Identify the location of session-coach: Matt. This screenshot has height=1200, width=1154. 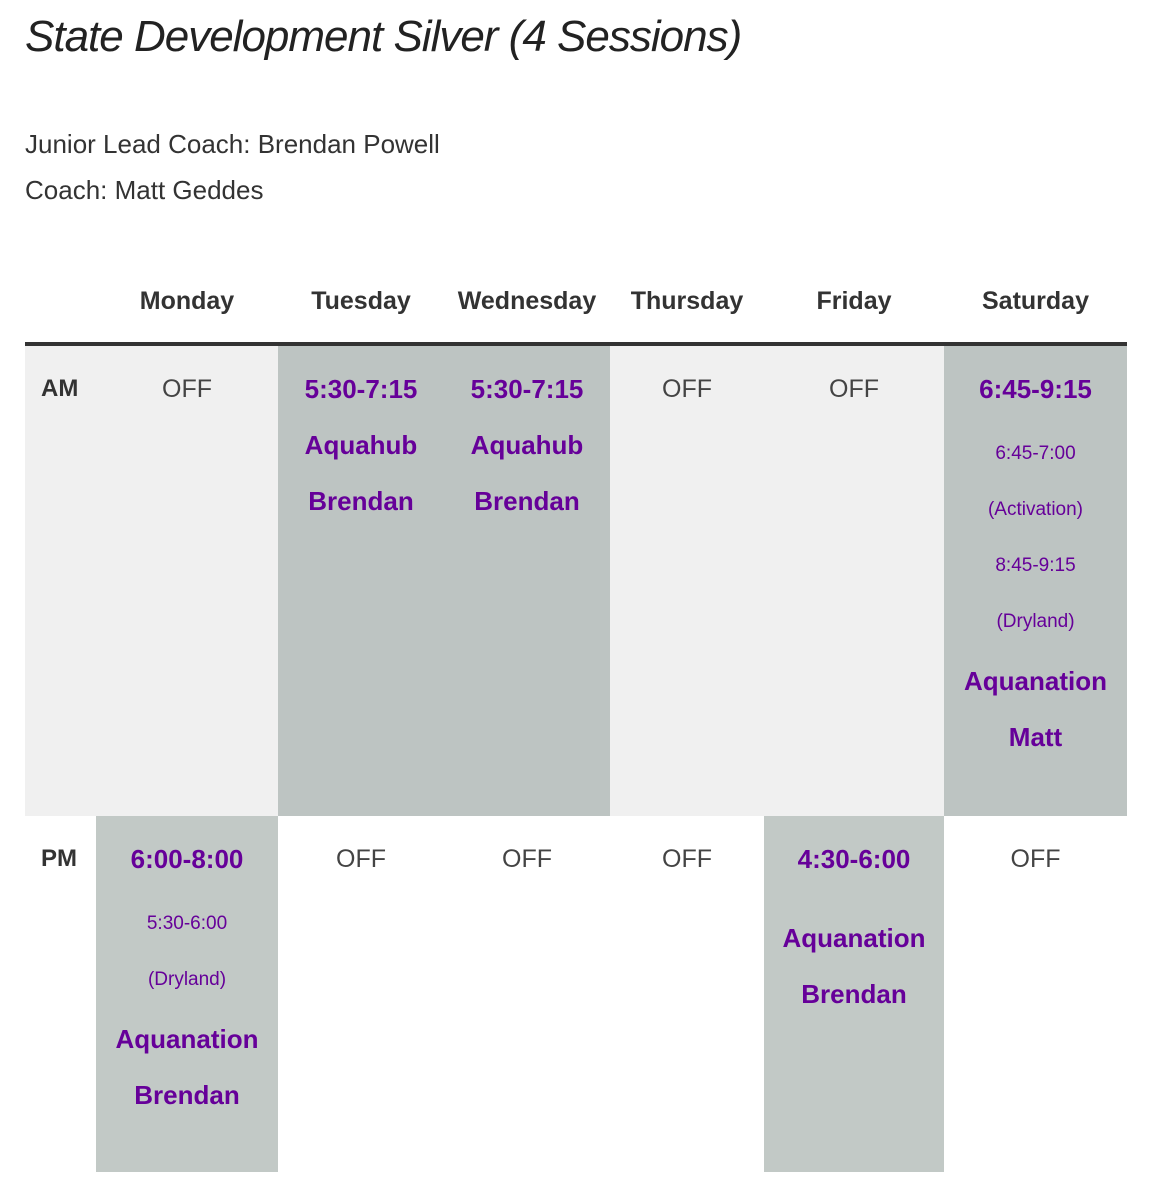
(1035, 737).